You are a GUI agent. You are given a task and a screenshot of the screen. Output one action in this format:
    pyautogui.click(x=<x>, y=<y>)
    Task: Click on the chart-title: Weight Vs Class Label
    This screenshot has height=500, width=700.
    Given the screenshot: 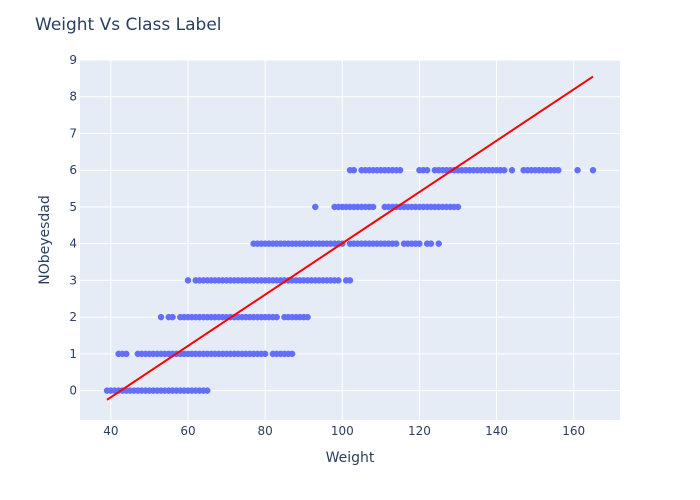 What is the action you would take?
    pyautogui.click(x=128, y=25)
    